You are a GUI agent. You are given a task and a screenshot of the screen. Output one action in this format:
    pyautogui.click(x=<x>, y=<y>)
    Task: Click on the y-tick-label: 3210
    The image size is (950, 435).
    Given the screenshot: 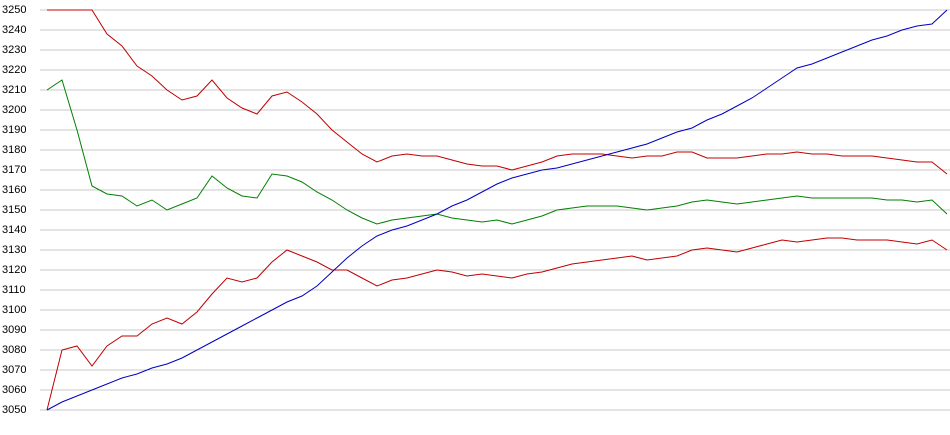 What is the action you would take?
    pyautogui.click(x=14, y=90)
    